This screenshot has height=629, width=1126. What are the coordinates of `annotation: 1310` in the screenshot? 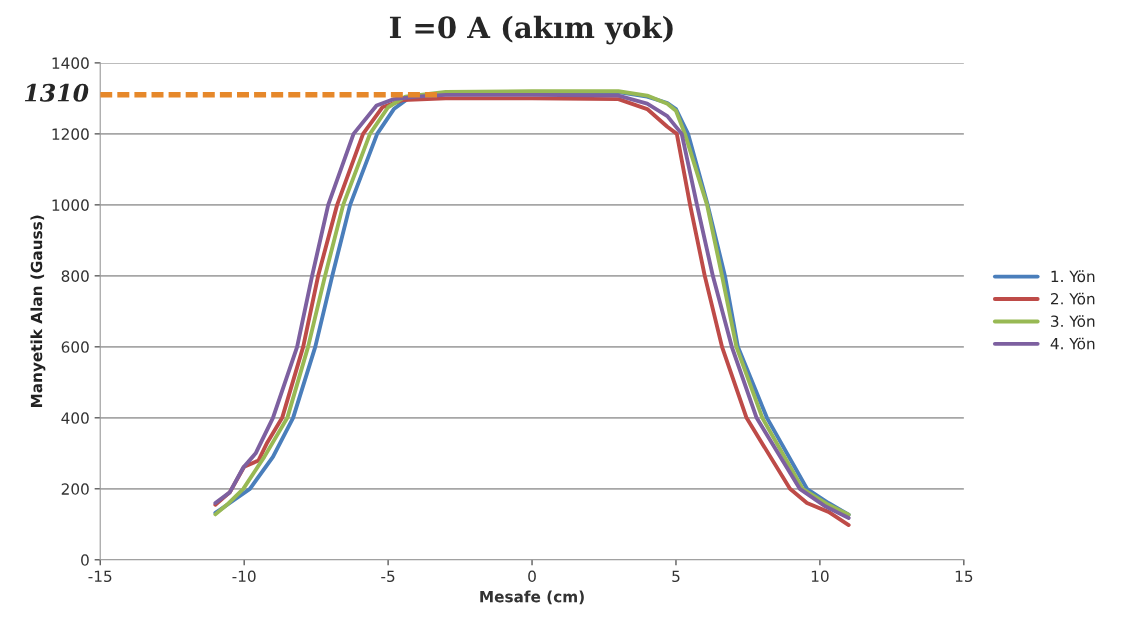 It's located at (56, 92).